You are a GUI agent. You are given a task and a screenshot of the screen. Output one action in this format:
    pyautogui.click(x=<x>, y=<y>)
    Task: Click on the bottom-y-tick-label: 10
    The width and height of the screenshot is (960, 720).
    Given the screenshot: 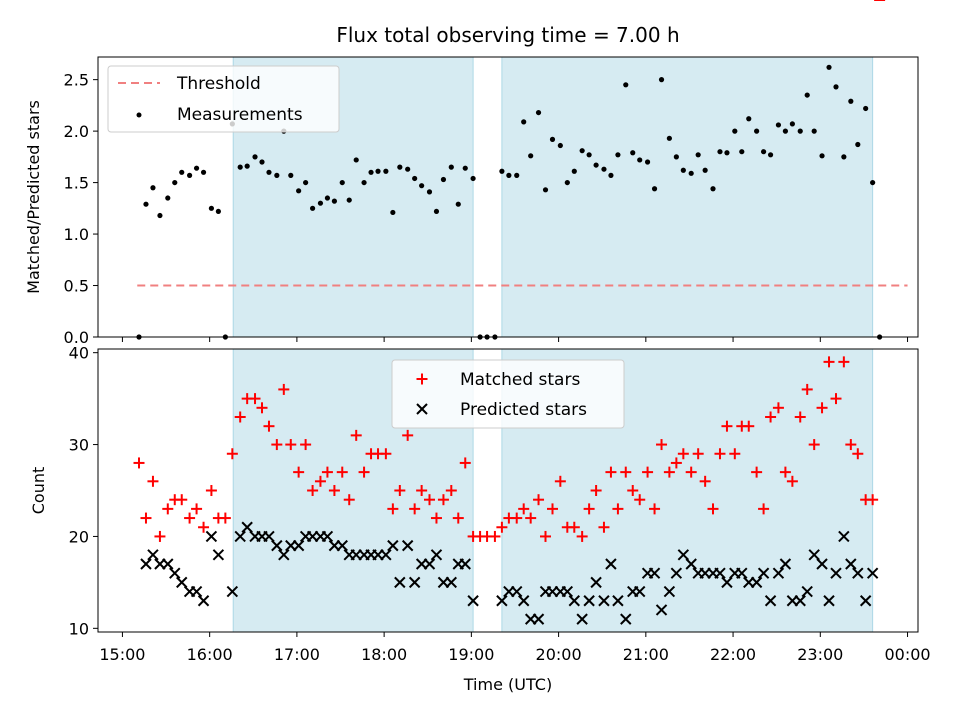 What is the action you would take?
    pyautogui.click(x=79, y=628)
    